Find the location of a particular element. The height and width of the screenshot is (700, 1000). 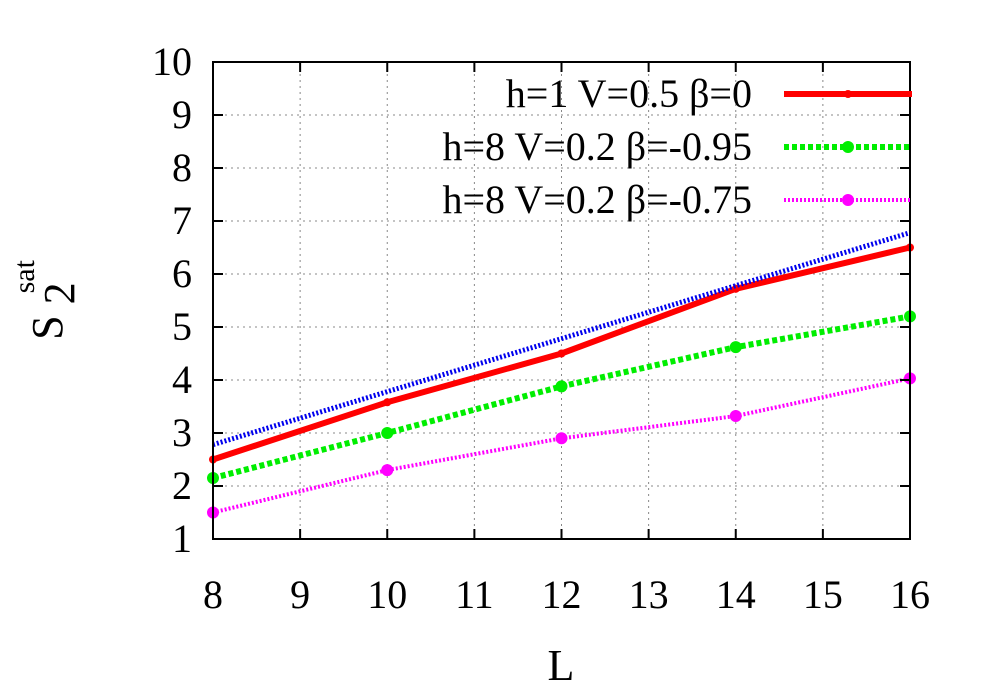

y-tick-label: 9 is located at coordinates (182, 114).